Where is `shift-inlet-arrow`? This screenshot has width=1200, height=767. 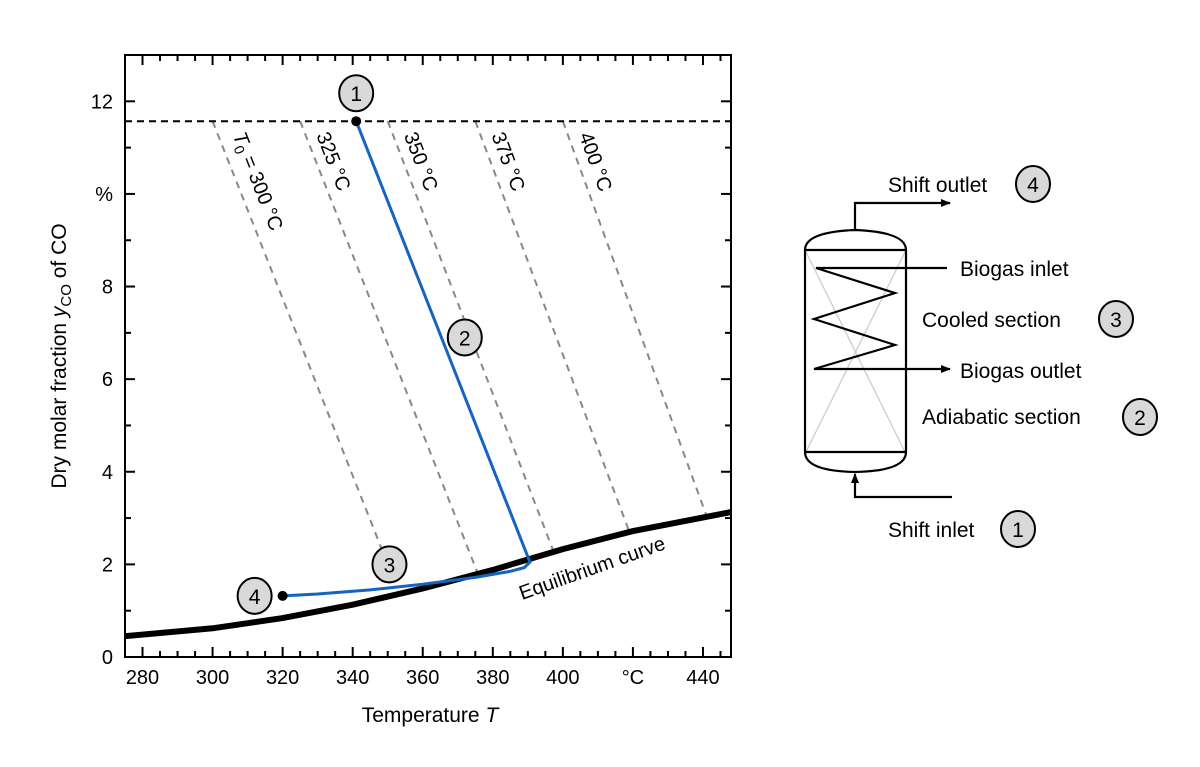
shift-inlet-arrow is located at coordinates (901, 486).